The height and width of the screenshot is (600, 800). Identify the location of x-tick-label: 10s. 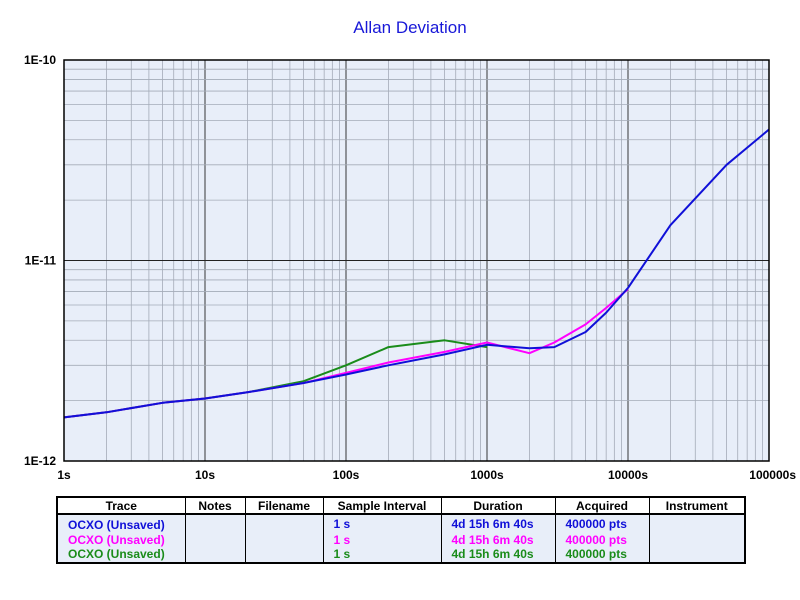
(205, 475).